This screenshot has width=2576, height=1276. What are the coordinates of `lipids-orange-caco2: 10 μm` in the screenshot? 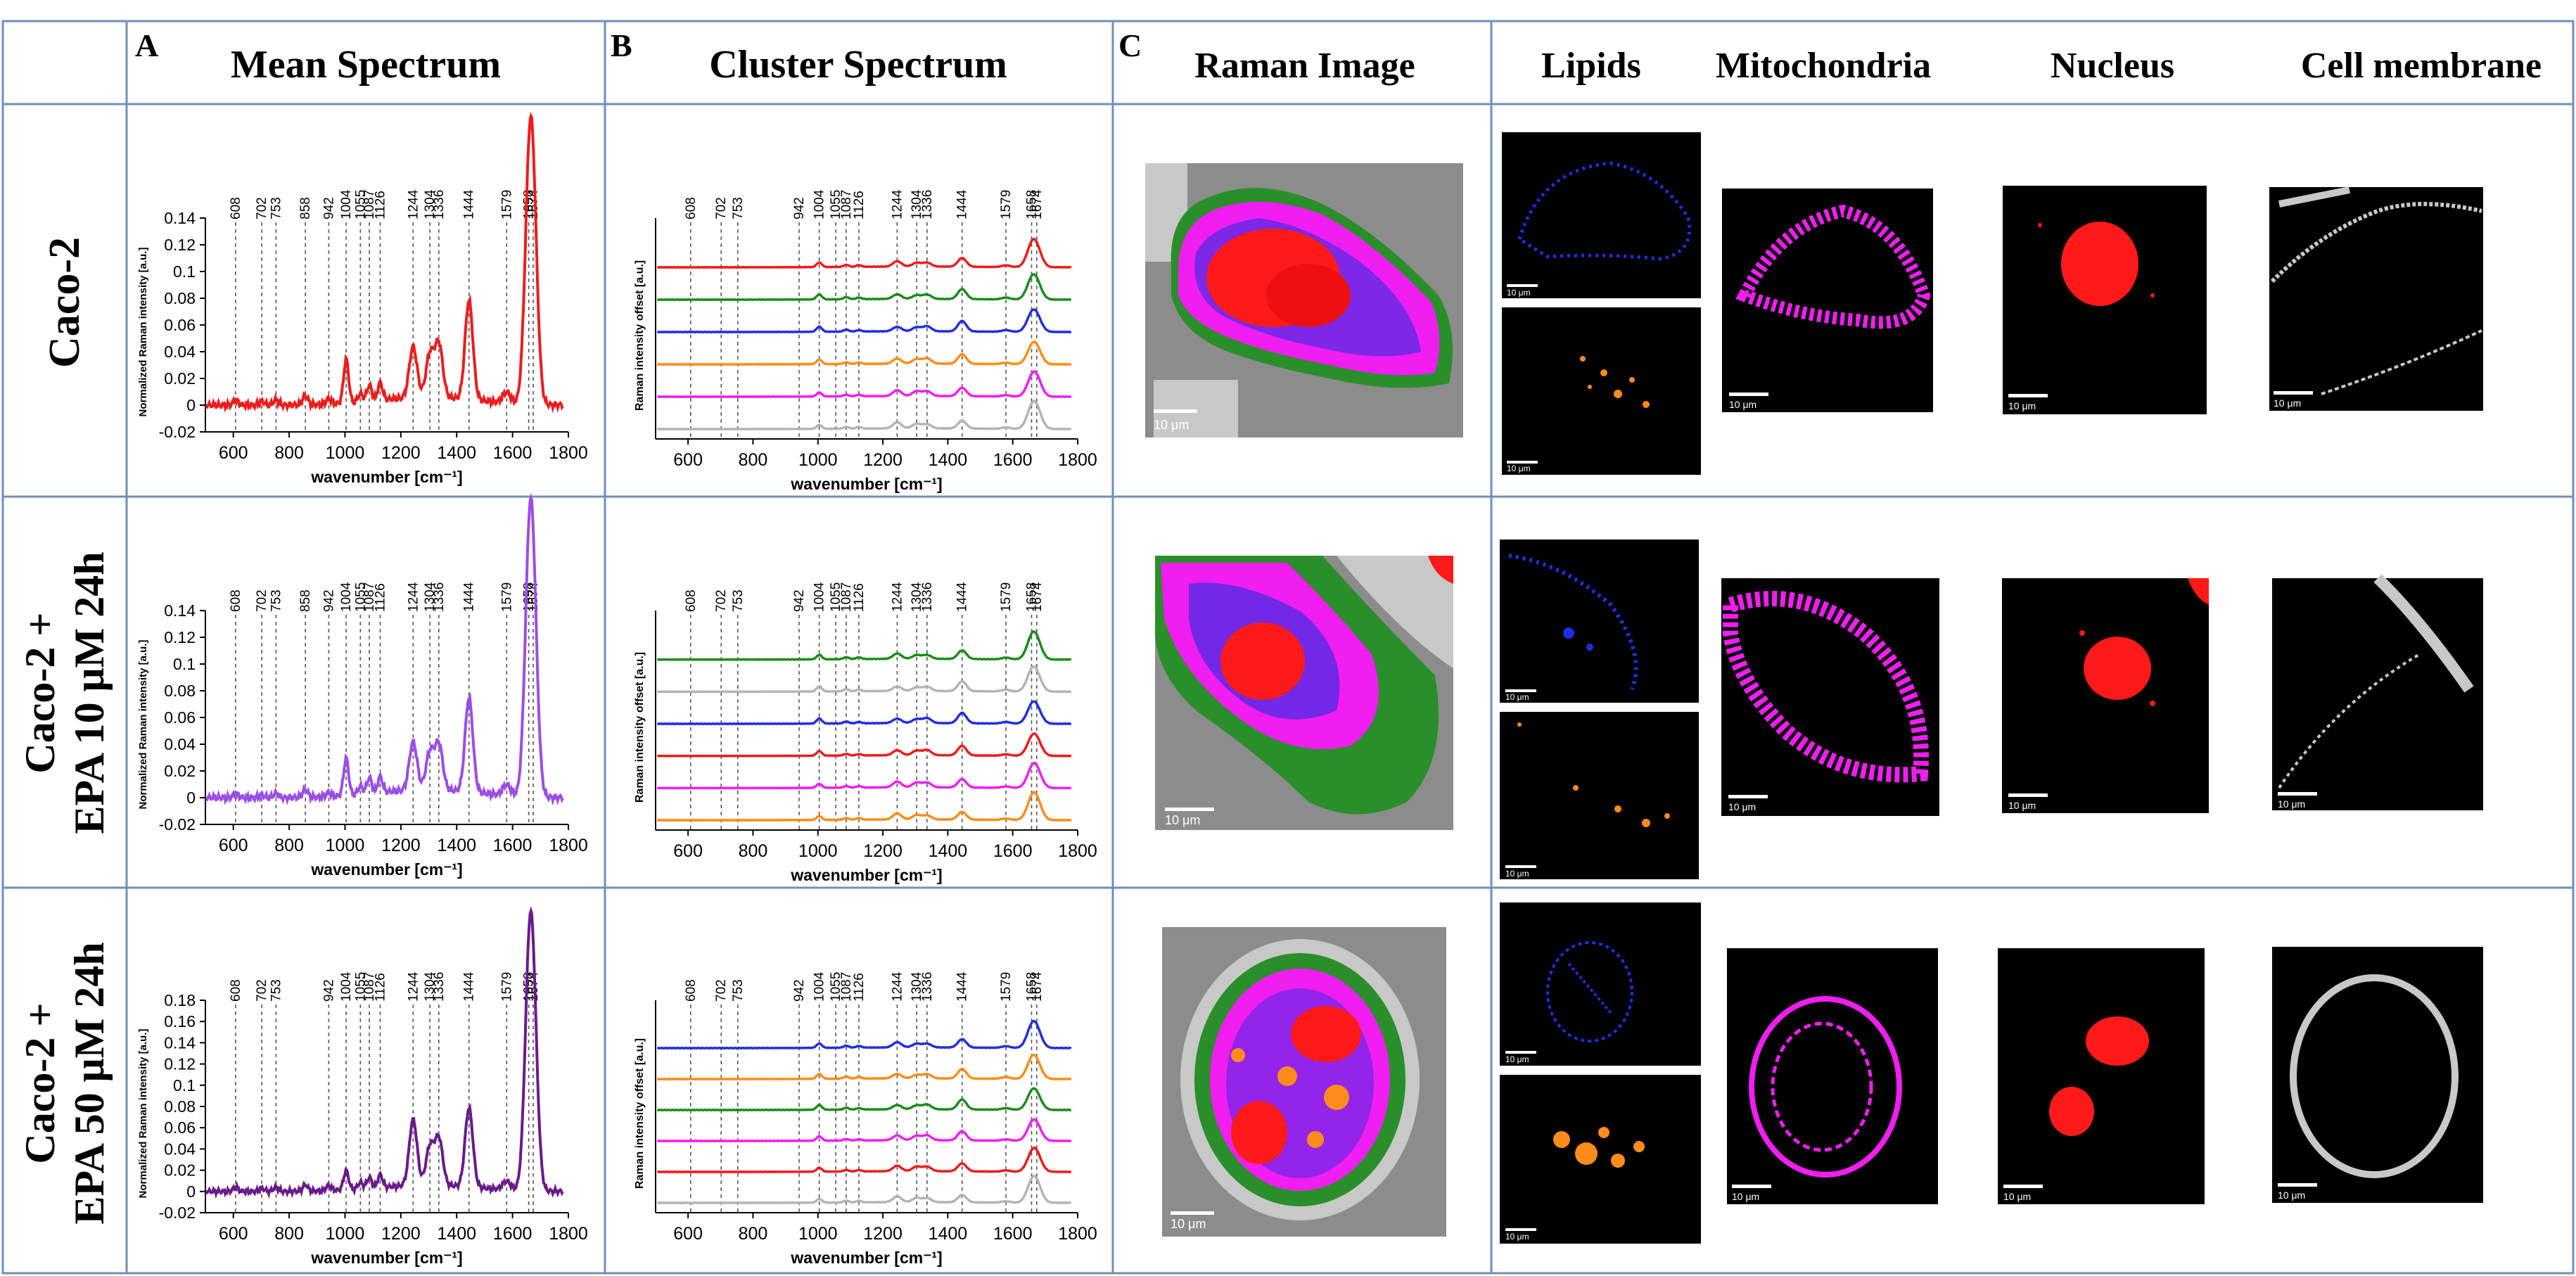 It's located at (1601, 391).